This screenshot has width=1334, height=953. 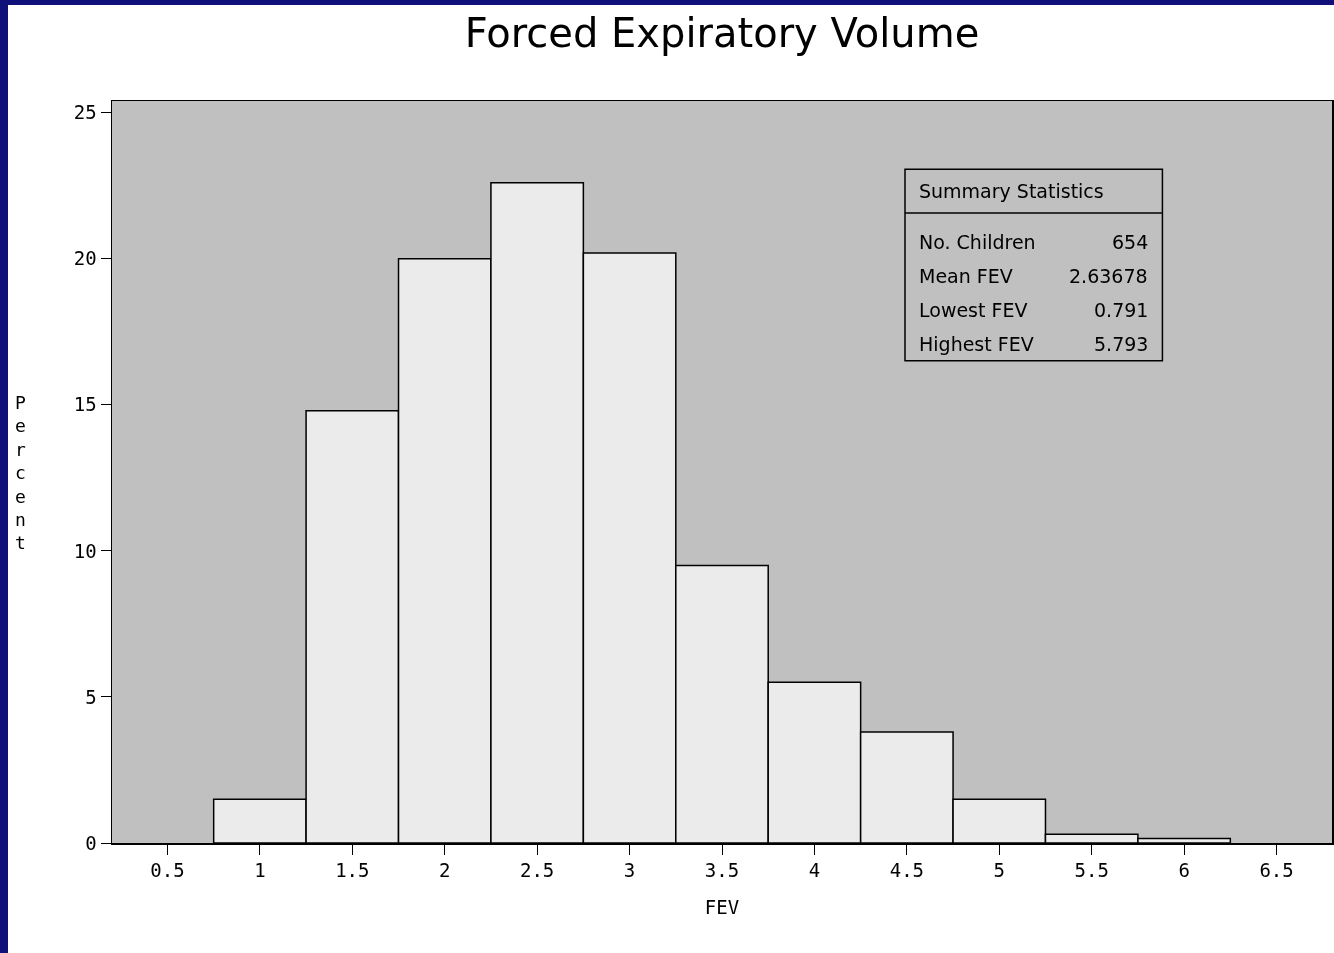 What do you see at coordinates (966, 276) in the screenshot?
I see `annotation: Mean FEV` at bounding box center [966, 276].